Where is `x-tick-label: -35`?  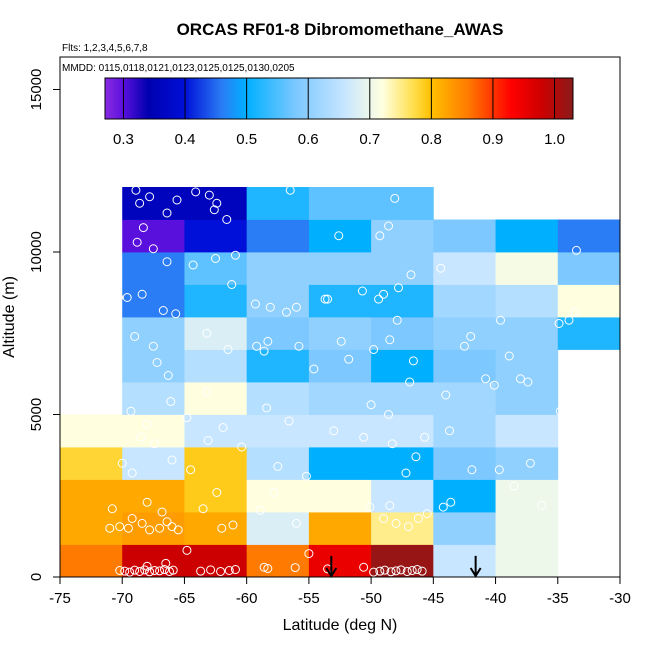
x-tick-label: -35 is located at coordinates (558, 598).